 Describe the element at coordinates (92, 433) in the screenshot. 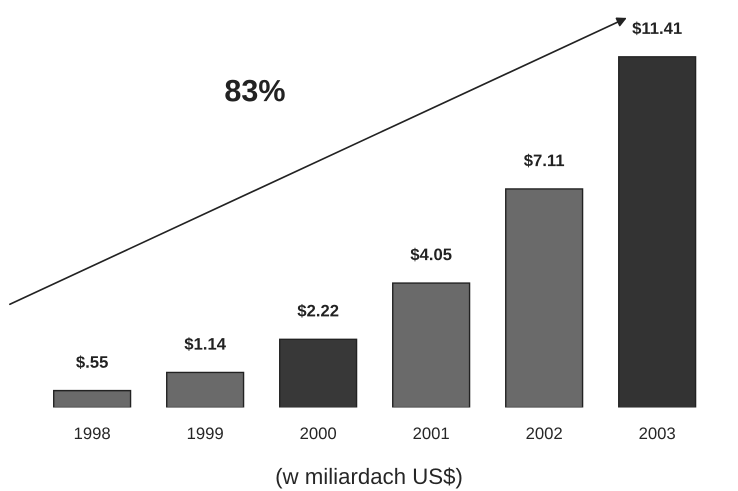

I see `x-tick-label: 1998` at that location.